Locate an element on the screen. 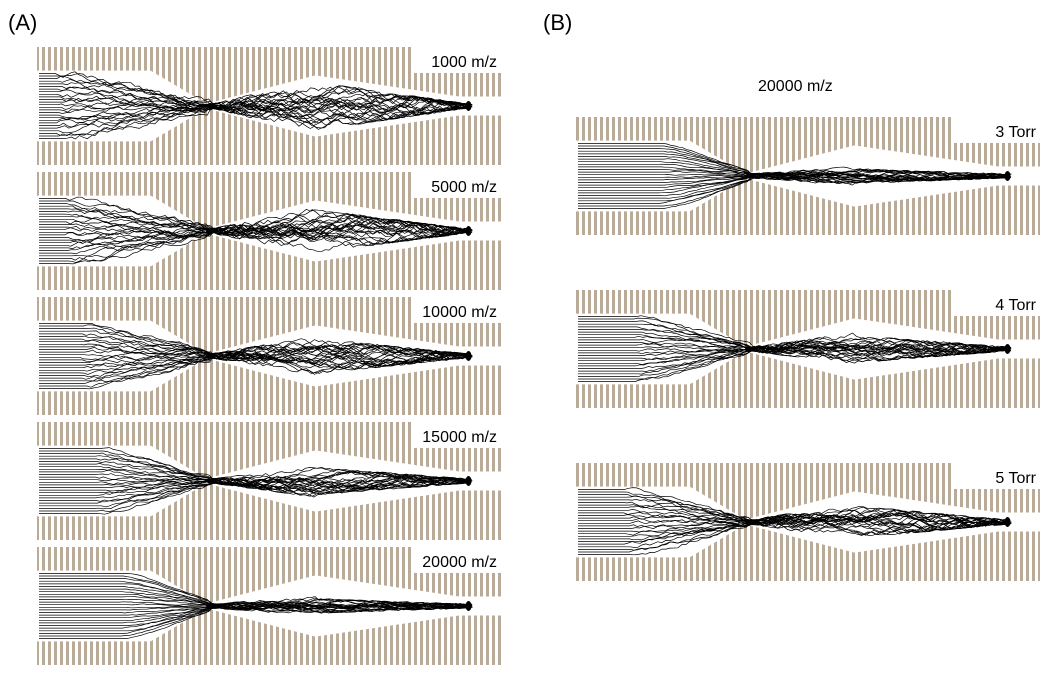  panel-a-simulation-2: 5000 m/z is located at coordinates (269, 231).